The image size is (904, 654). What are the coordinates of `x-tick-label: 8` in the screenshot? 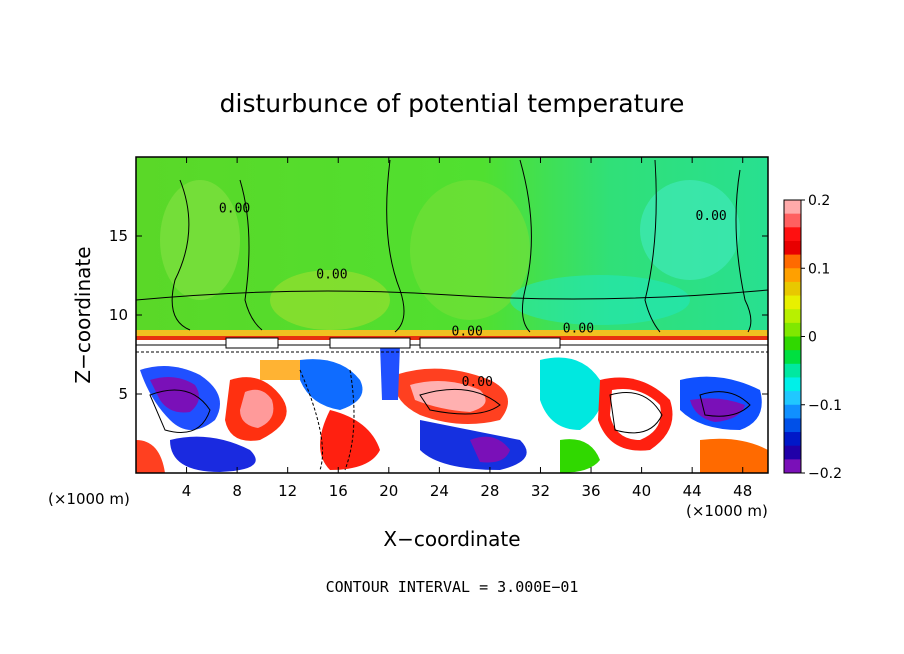 It's located at (237, 491).